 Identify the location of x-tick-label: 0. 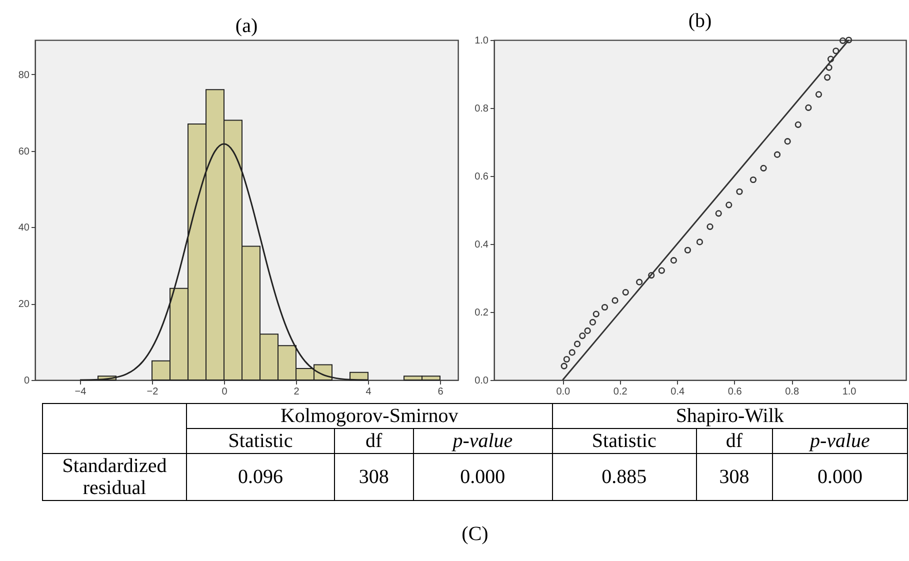
(225, 392).